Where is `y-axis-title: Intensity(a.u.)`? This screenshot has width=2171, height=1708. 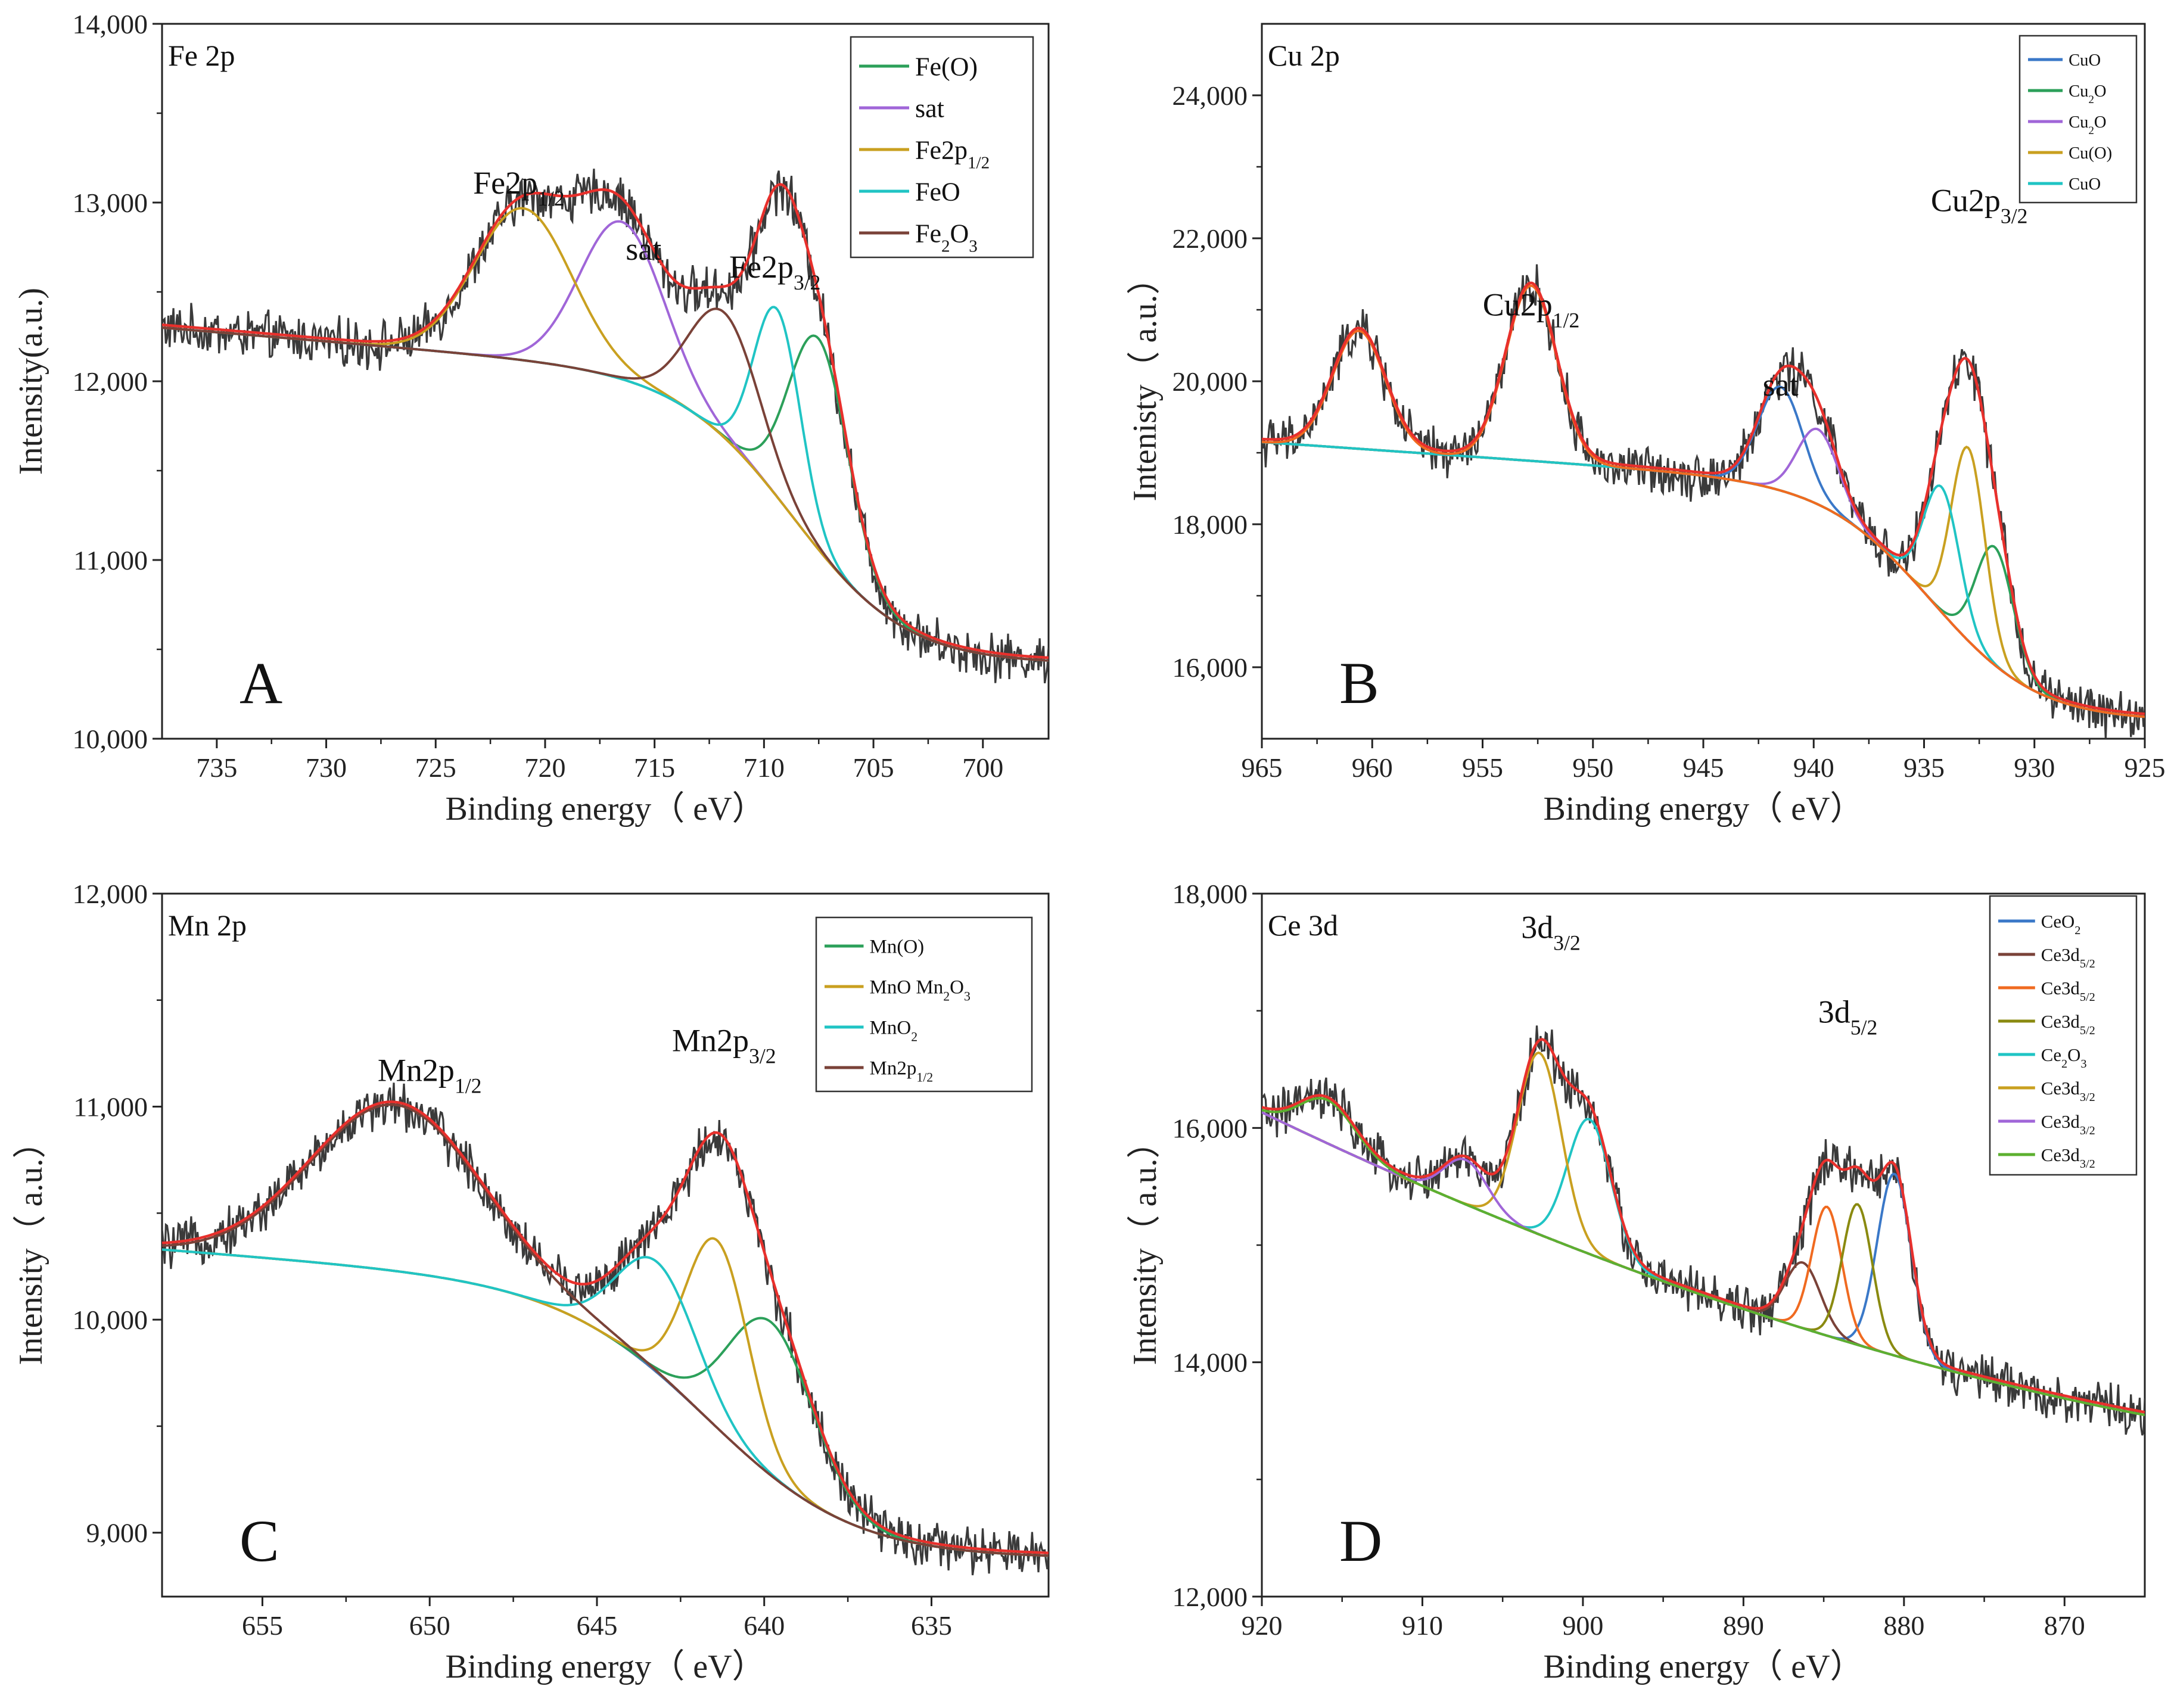
y-axis-title: Intensity(a.u.) is located at coordinates (31, 381).